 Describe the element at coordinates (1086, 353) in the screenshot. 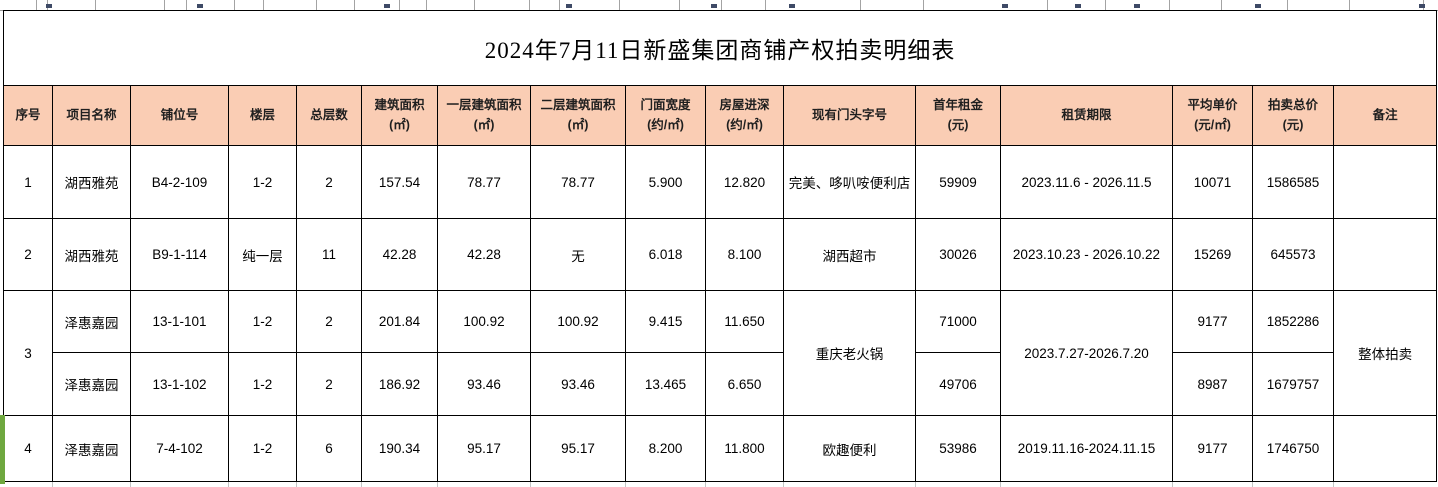

I see `cell-r3-lease: 2023.7.27-2026.7.20` at that location.